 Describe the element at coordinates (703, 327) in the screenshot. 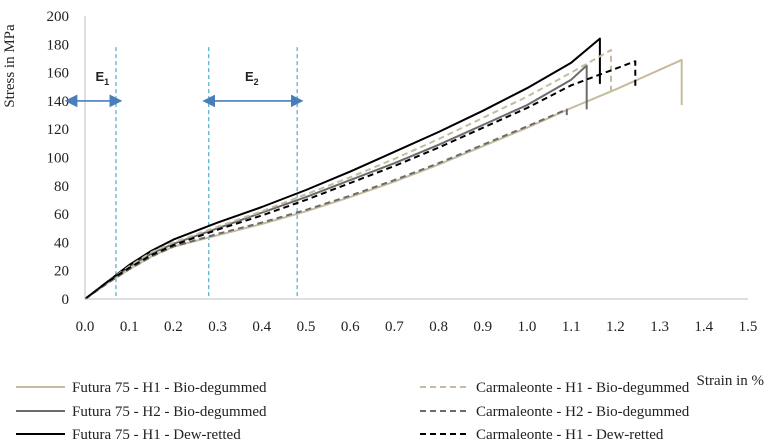

I see `x-tick-label: 1.4` at that location.